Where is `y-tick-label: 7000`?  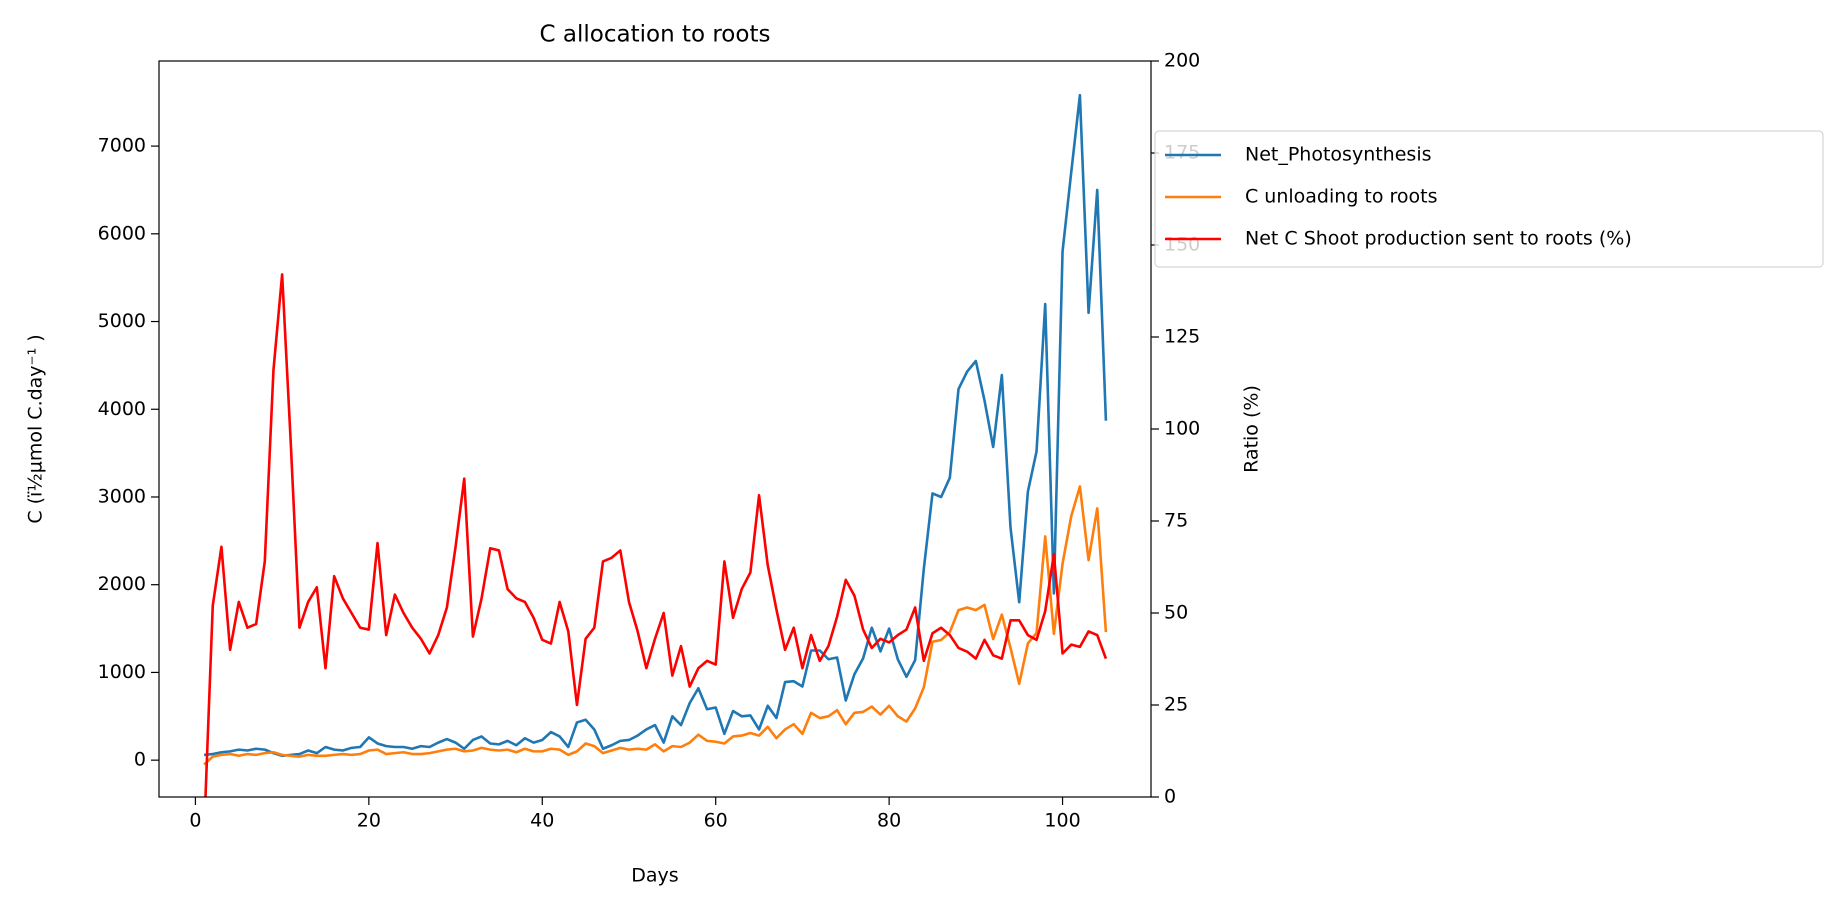
y-tick-label: 7000 is located at coordinates (122, 146).